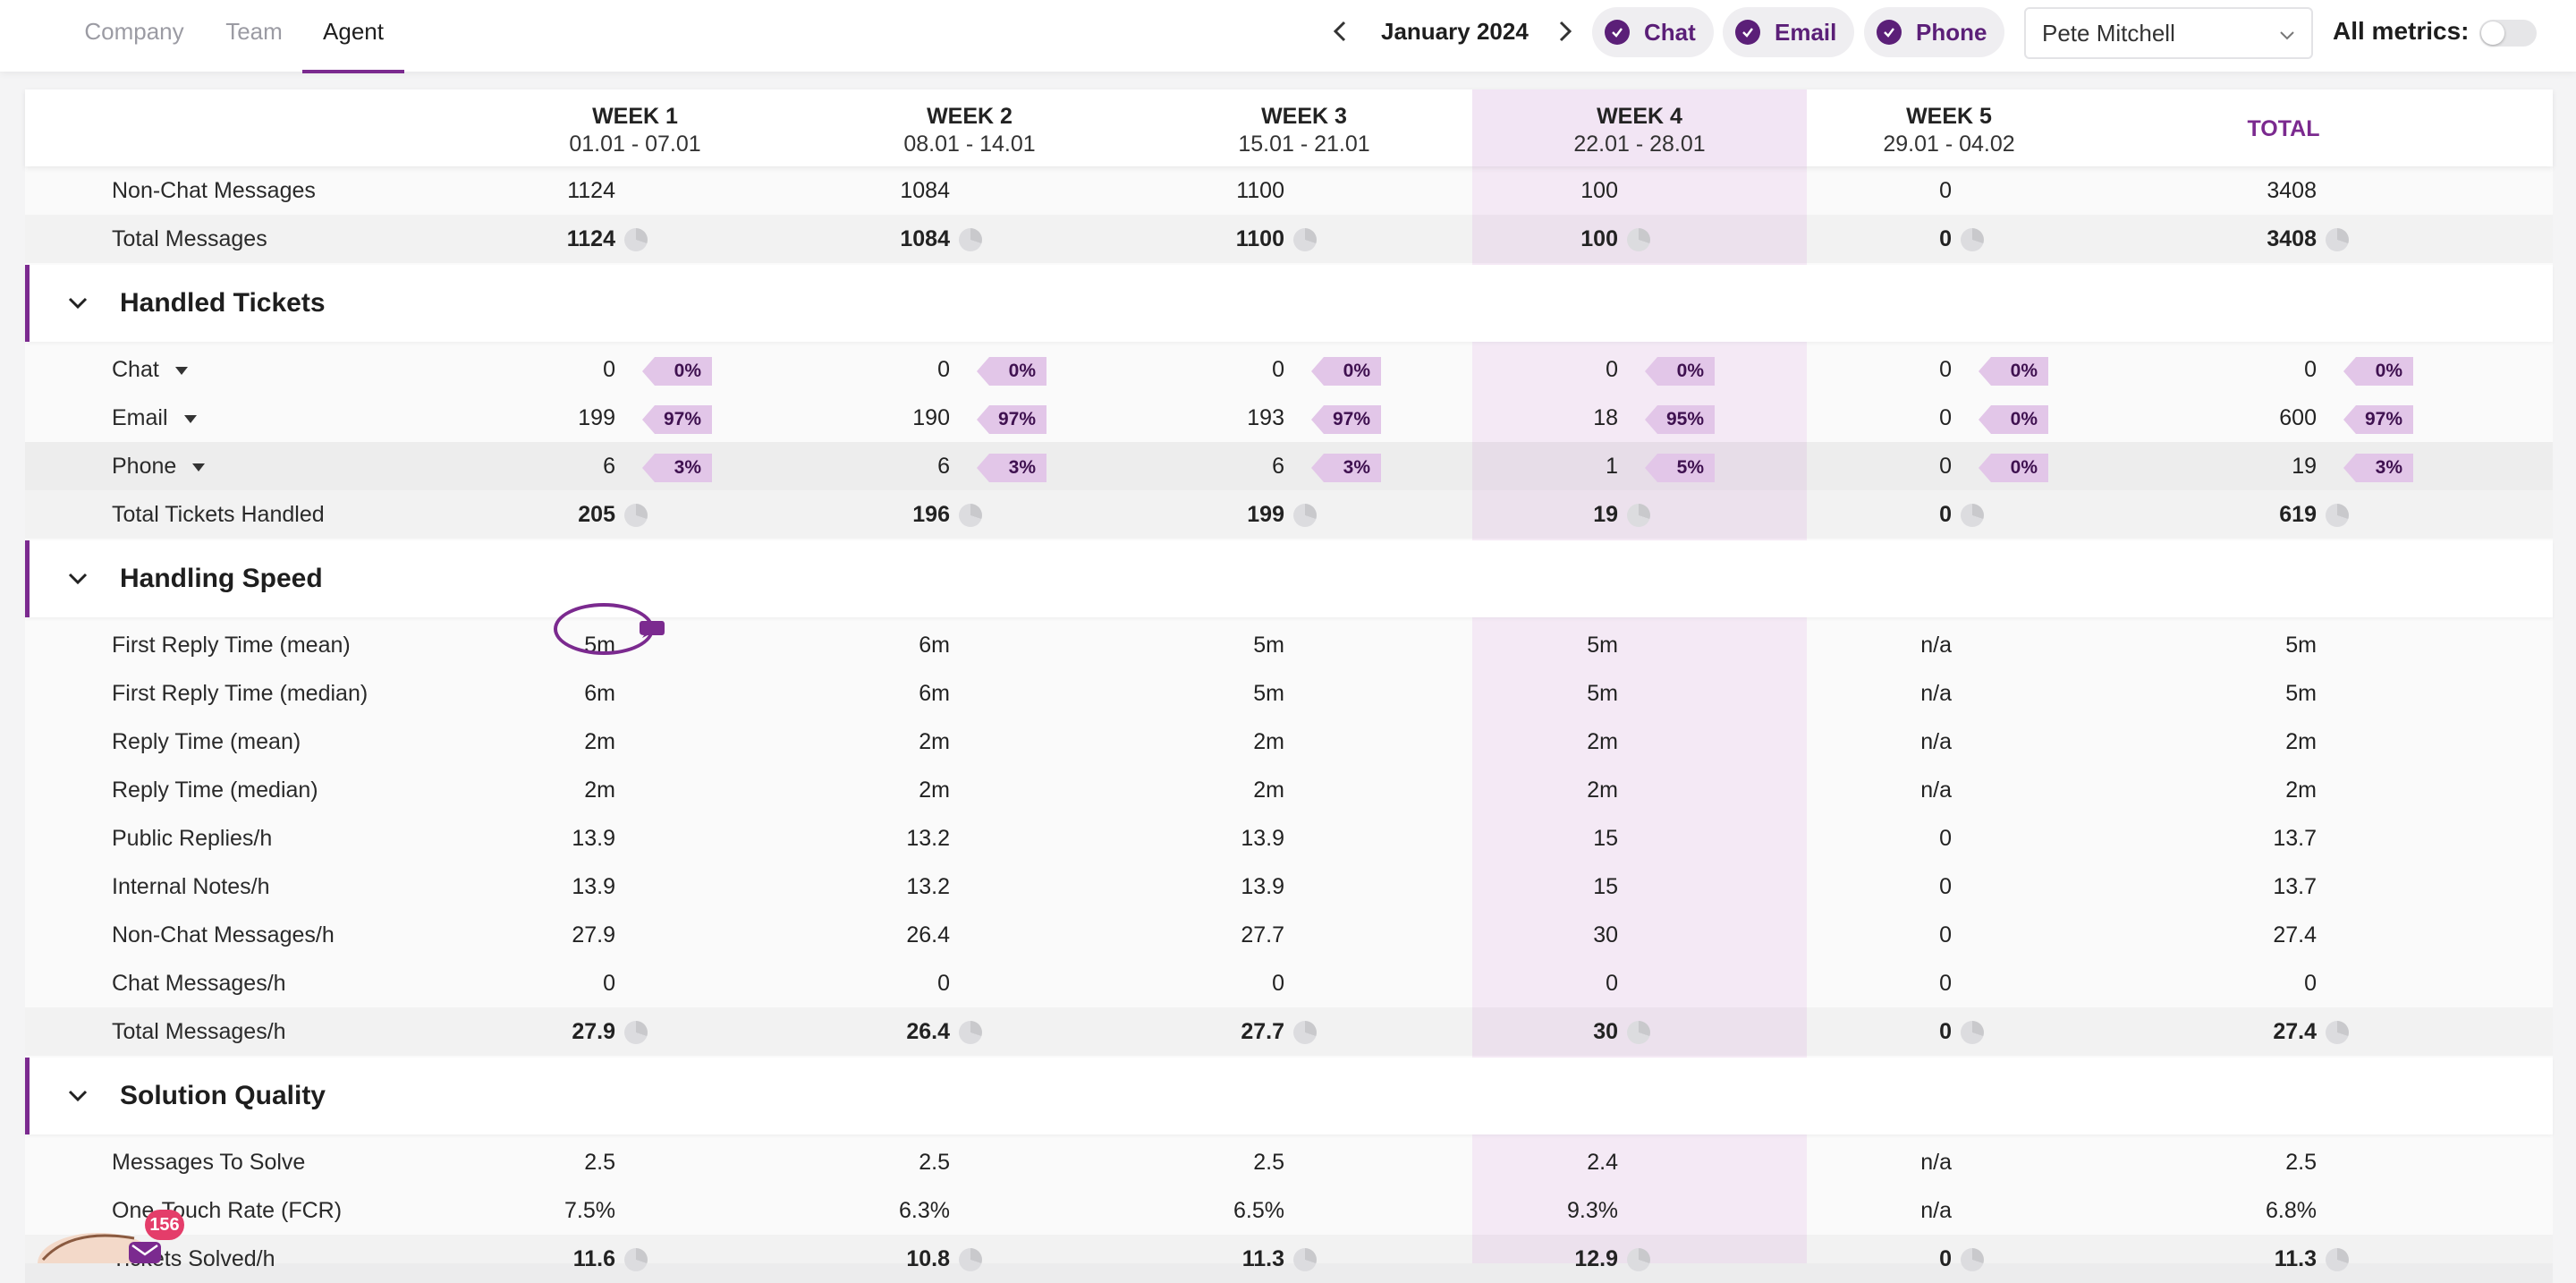 The image size is (2576, 1283). I want to click on channel-chip-chat: Chat, so click(1653, 32).